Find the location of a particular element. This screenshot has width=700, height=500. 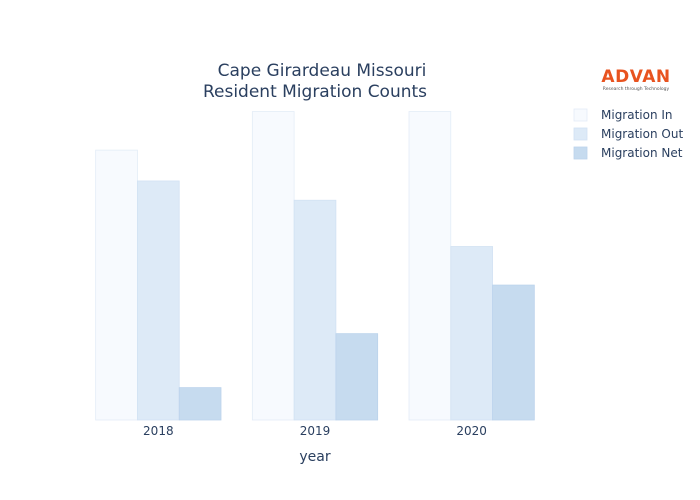

legend-label: Migration Out is located at coordinates (642, 134).